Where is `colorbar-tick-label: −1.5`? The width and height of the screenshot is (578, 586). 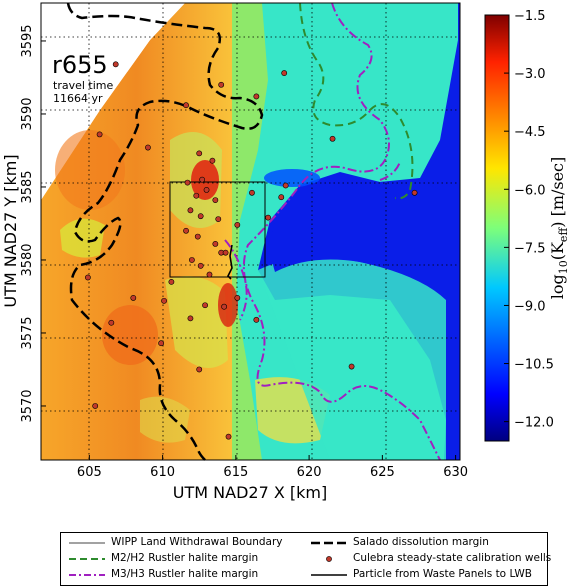 colorbar-tick-label: −1.5 is located at coordinates (530, 16).